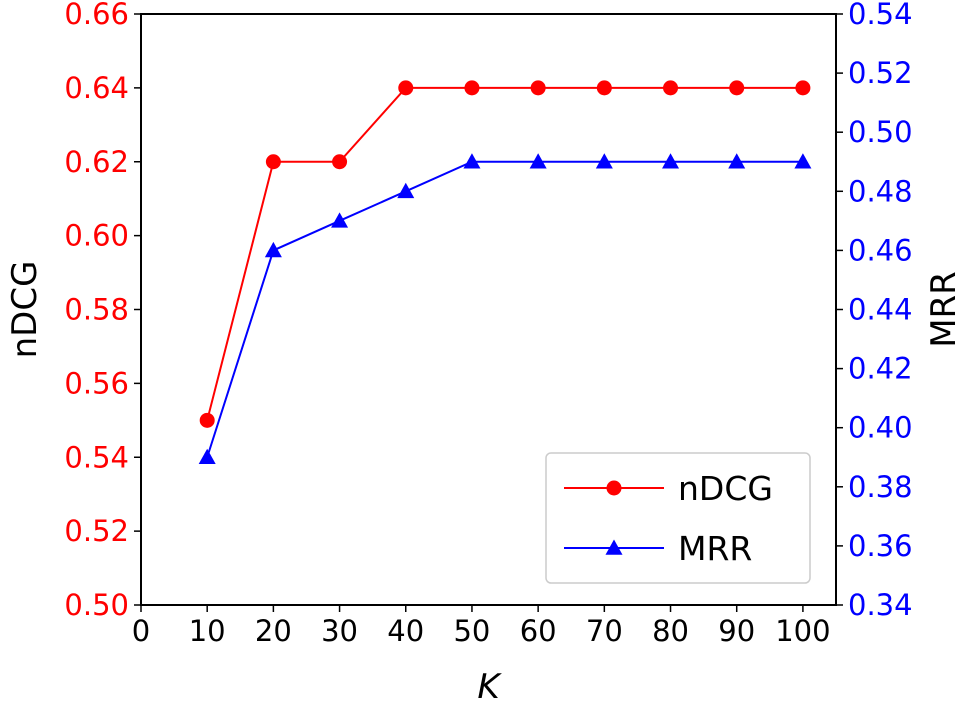  I want to click on right-tick-label: 0.40, so click(880, 428).